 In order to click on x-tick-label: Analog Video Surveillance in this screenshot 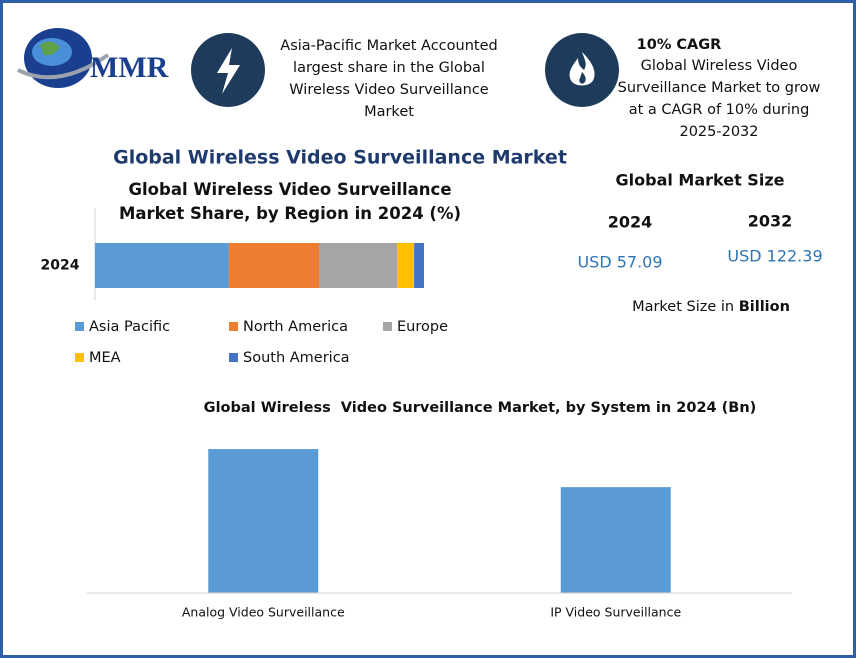, I will do `click(263, 612)`.